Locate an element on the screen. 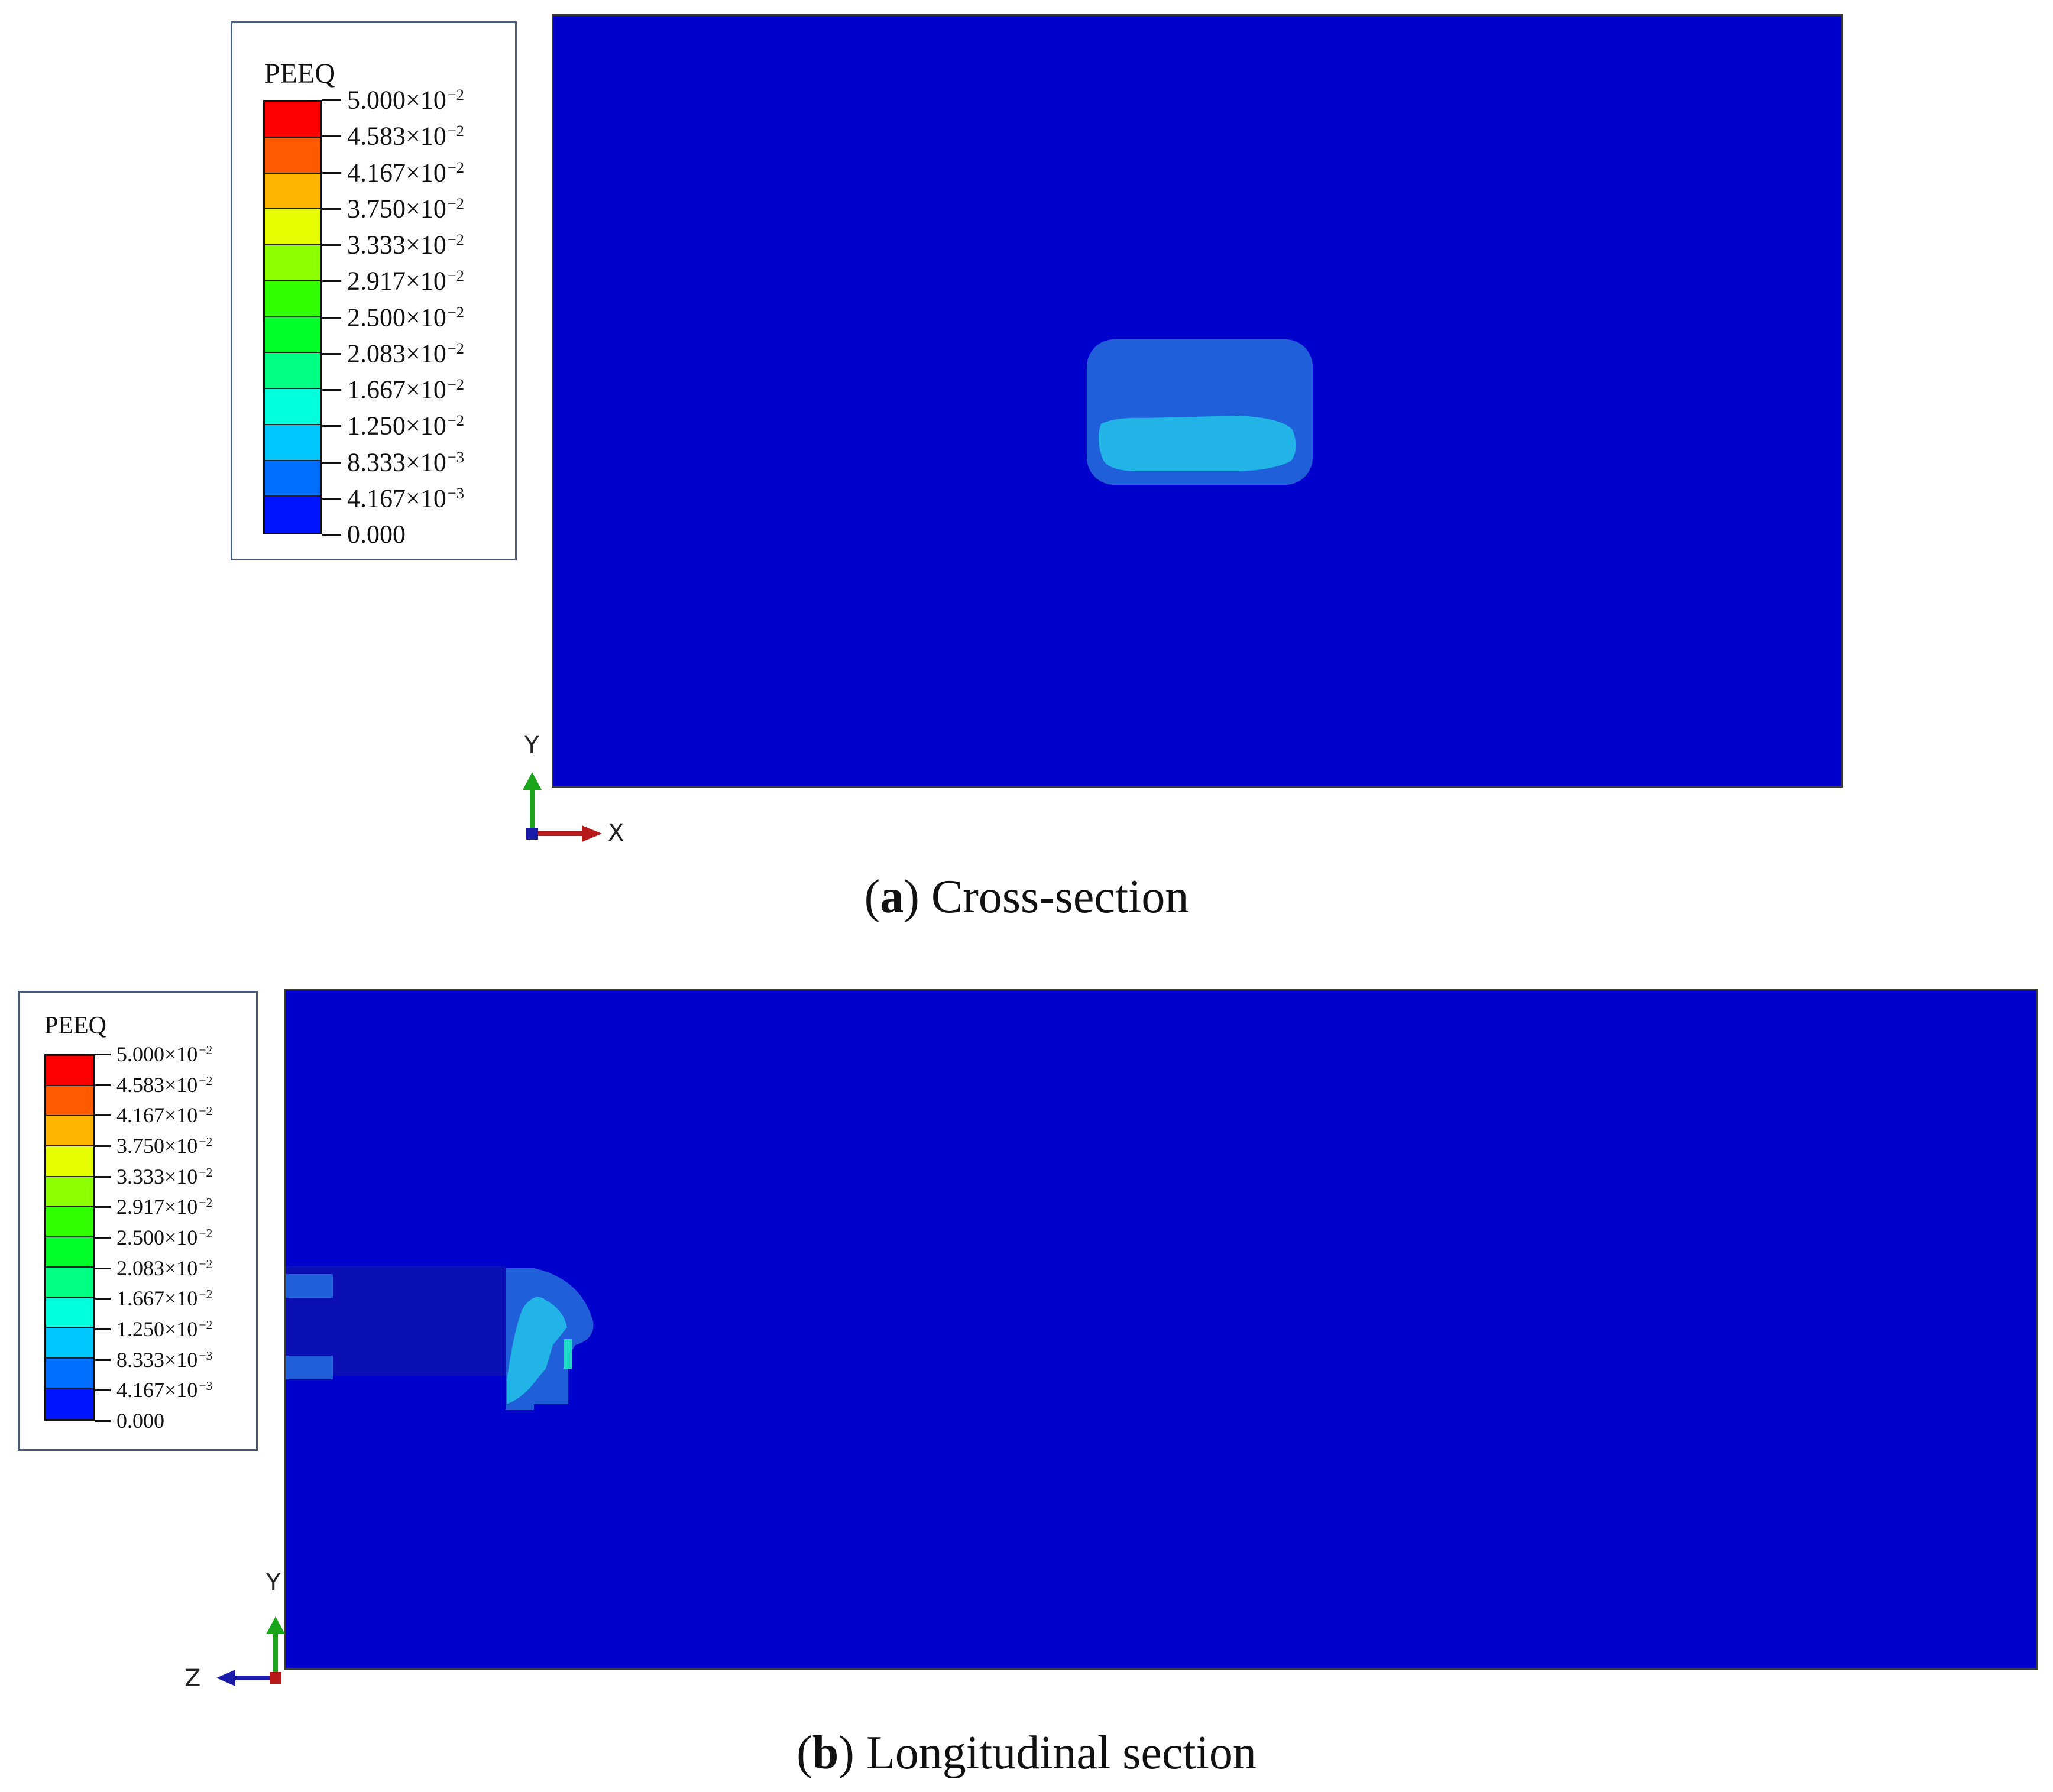  legend-value: 4.167×10 is located at coordinates (157, 1390).